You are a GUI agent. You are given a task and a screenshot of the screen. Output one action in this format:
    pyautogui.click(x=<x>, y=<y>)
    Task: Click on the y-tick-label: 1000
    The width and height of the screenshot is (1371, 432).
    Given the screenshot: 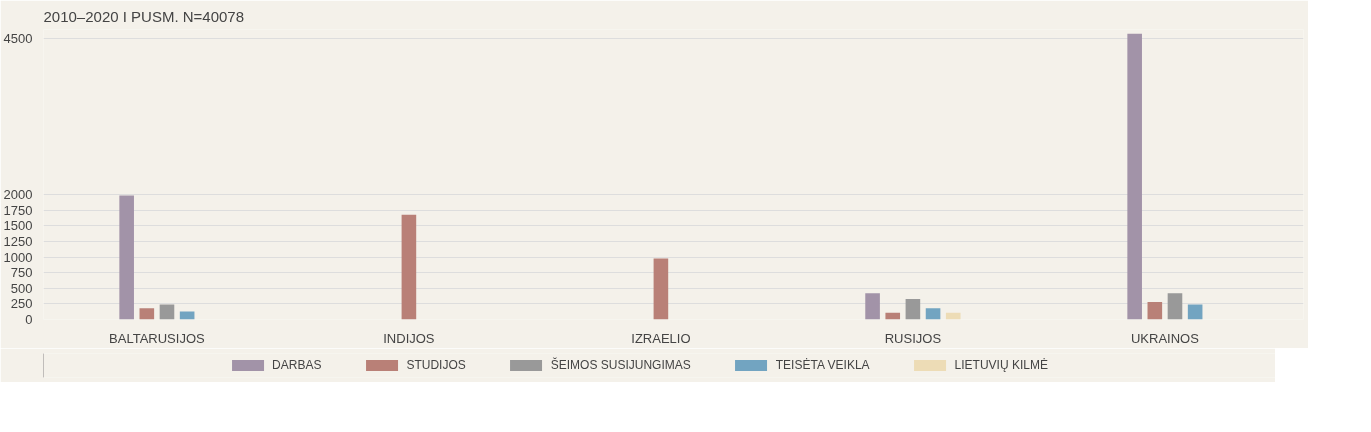 What is the action you would take?
    pyautogui.click(x=18, y=257)
    